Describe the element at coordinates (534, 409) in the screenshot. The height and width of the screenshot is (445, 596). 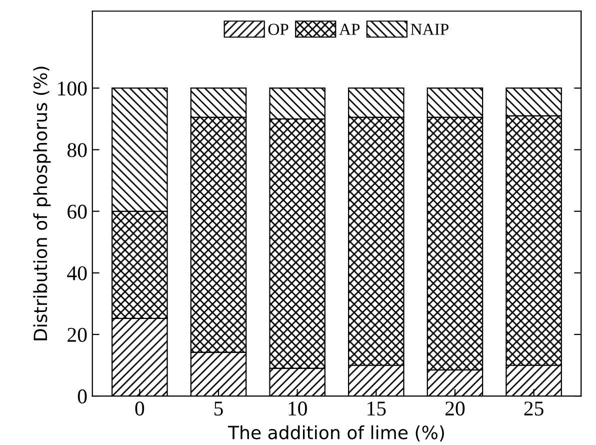
I see `x-tick-label: 25` at that location.